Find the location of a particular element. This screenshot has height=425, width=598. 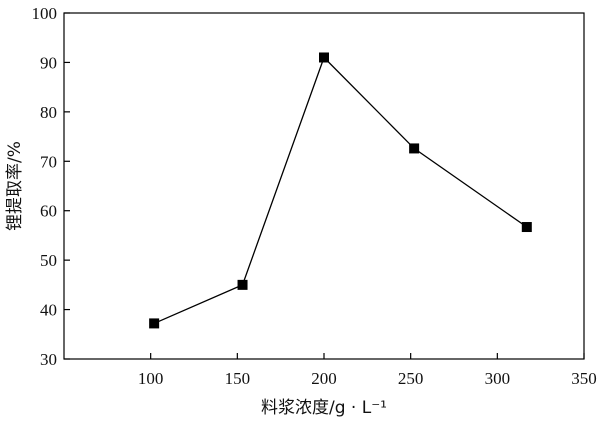

x-tick-label: 100 is located at coordinates (151, 378).